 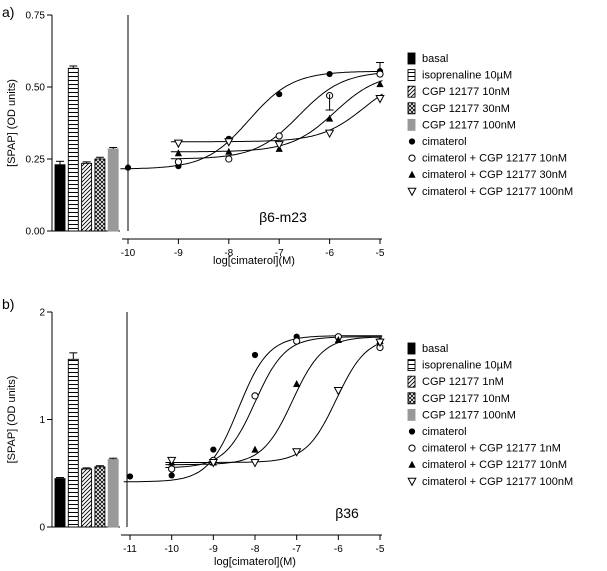 What do you see at coordinates (8, 12) in the screenshot?
I see `panel-label: a)` at bounding box center [8, 12].